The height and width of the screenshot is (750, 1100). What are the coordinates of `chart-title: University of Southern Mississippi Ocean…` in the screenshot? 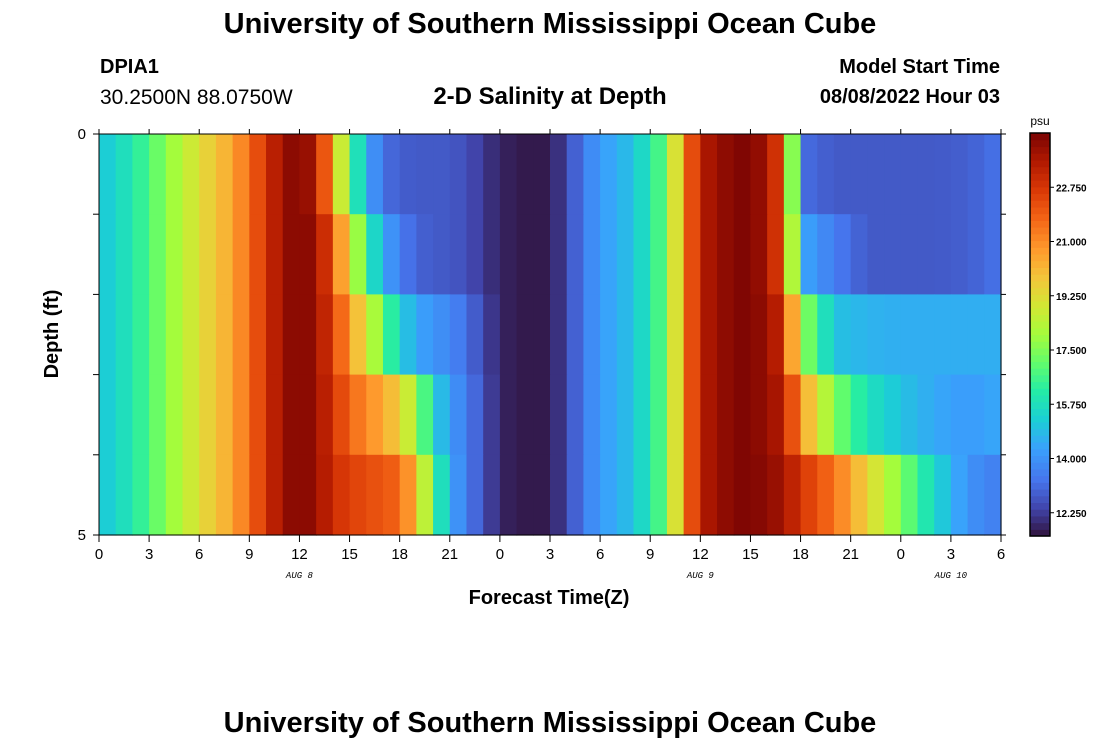 It's located at (550, 24).